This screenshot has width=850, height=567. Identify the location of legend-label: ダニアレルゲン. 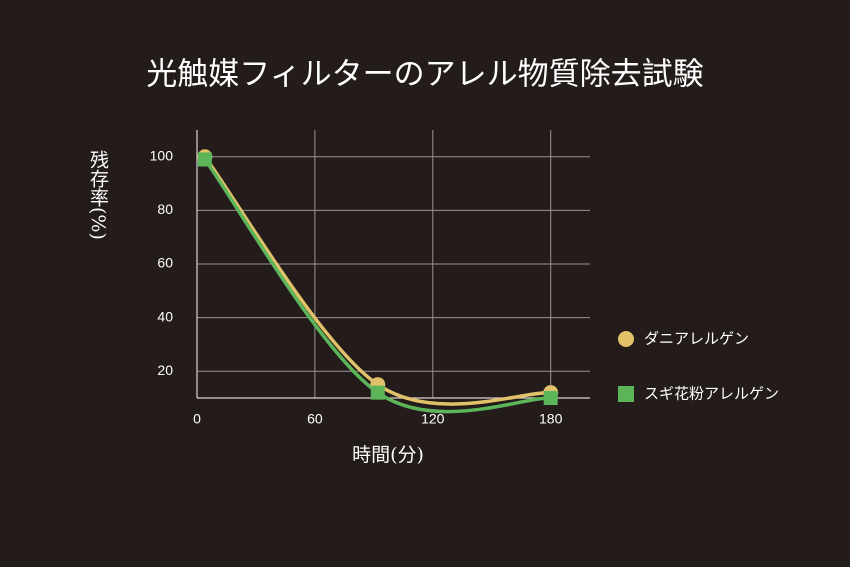
(696, 339).